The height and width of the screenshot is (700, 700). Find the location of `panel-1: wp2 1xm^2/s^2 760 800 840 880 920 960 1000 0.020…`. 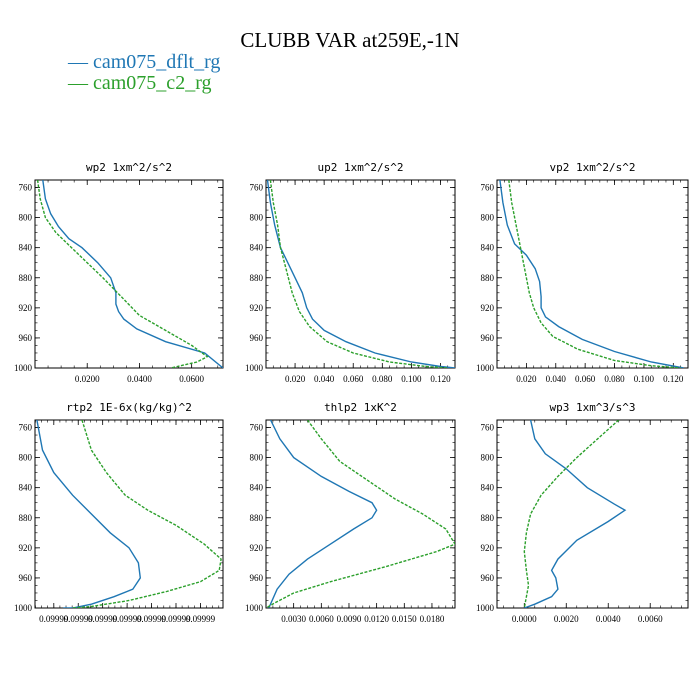

panel-1: wp2 1xm^2/s^2 760 800 840 880 920 960 1000 0.020… is located at coordinates (119, 272).